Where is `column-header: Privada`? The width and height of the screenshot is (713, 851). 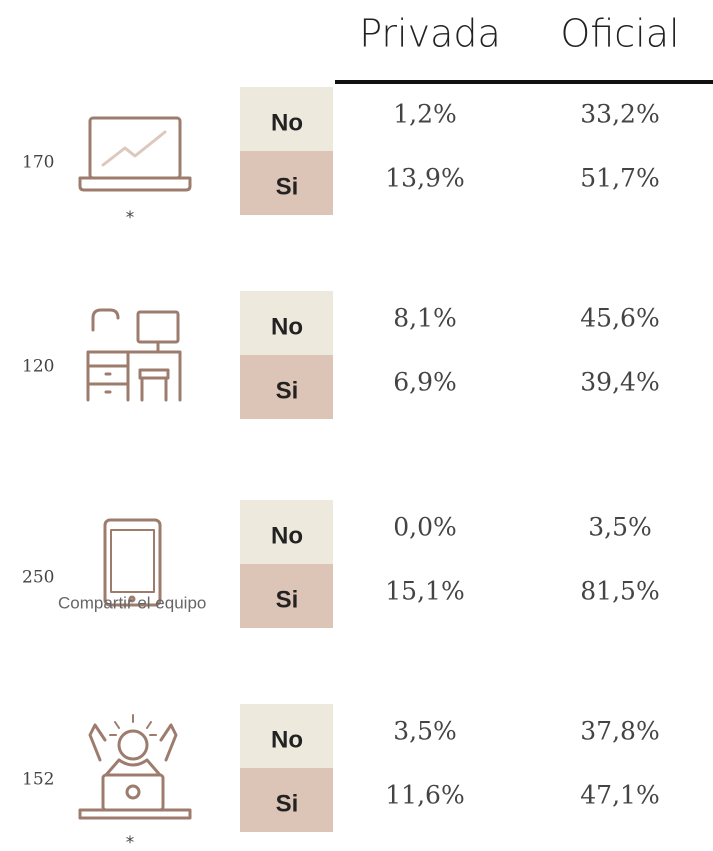 column-header: Privada is located at coordinates (430, 34).